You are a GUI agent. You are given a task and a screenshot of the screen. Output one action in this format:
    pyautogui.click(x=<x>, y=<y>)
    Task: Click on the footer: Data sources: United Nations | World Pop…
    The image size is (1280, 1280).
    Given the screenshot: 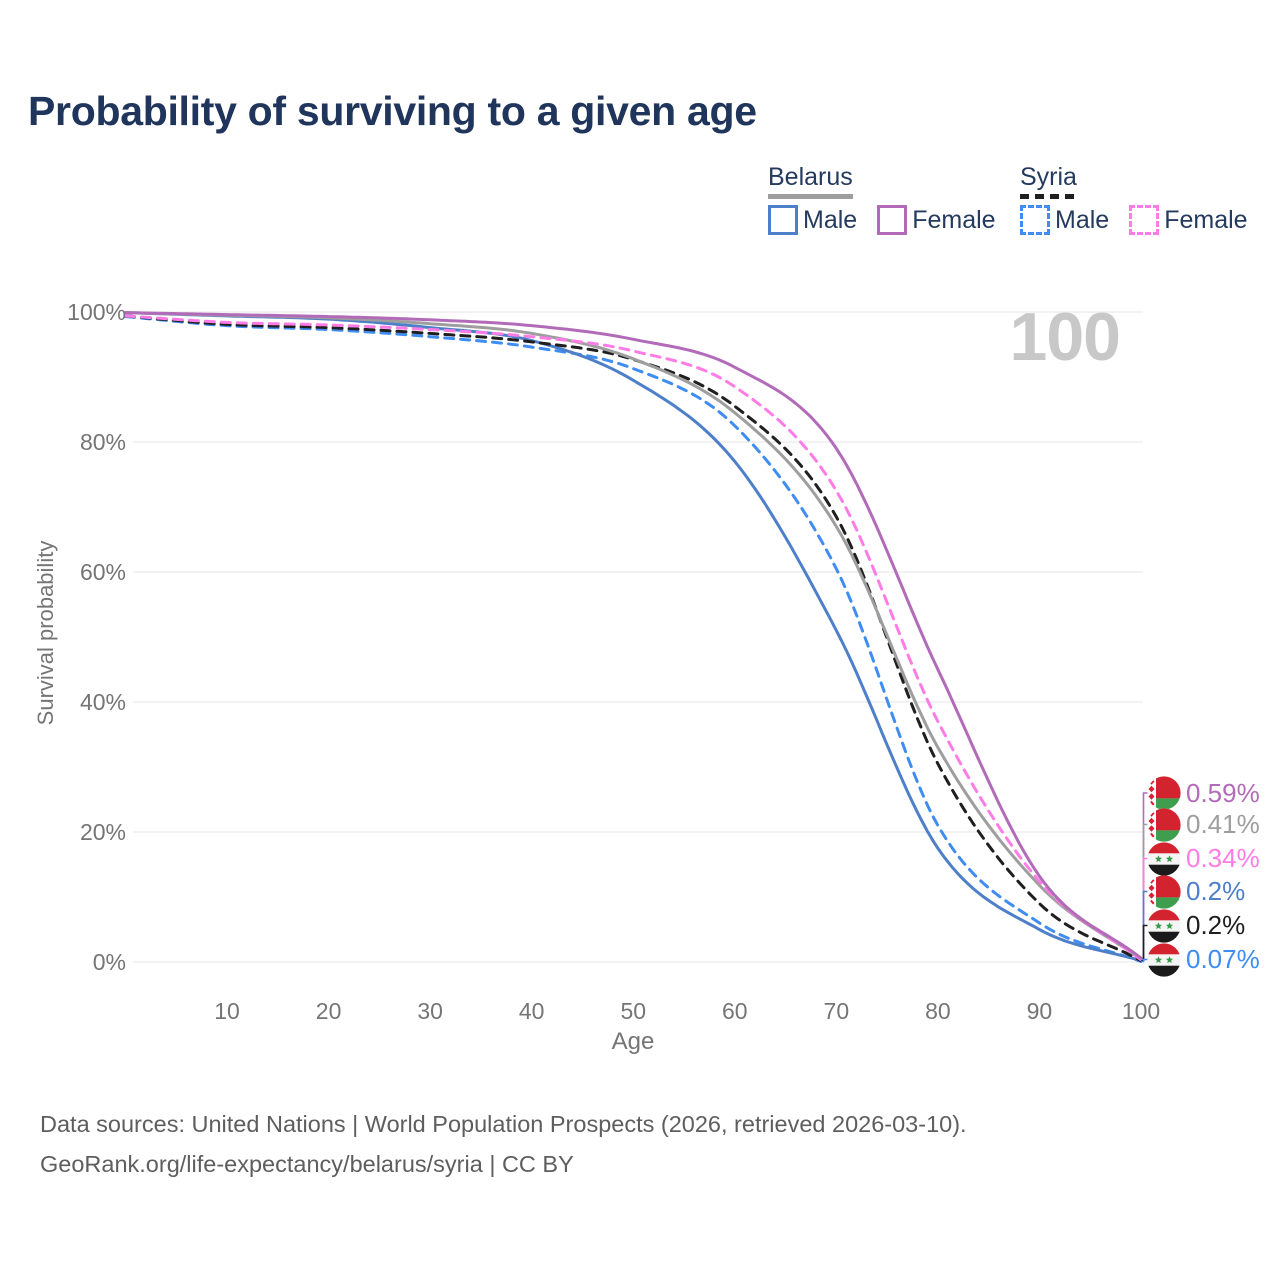 What is the action you would take?
    pyautogui.click(x=503, y=1144)
    